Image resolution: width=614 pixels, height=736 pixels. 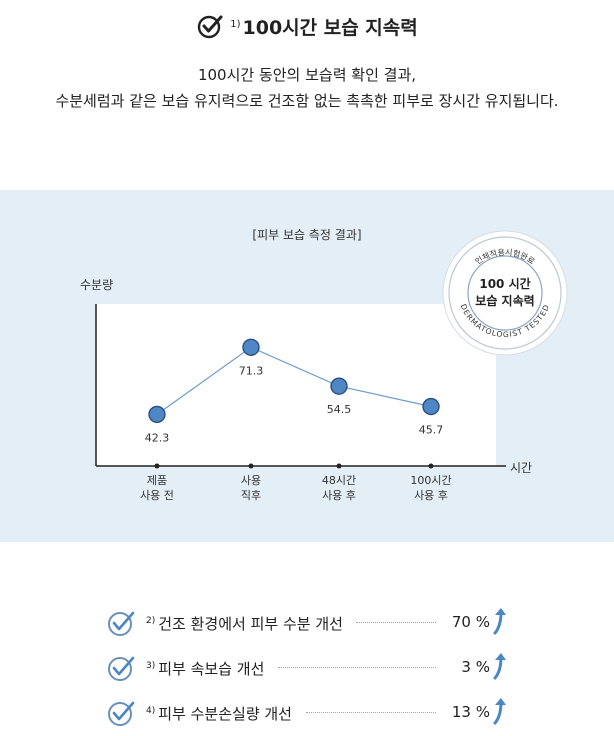 I want to click on result-value: 70 %, so click(x=470, y=622).